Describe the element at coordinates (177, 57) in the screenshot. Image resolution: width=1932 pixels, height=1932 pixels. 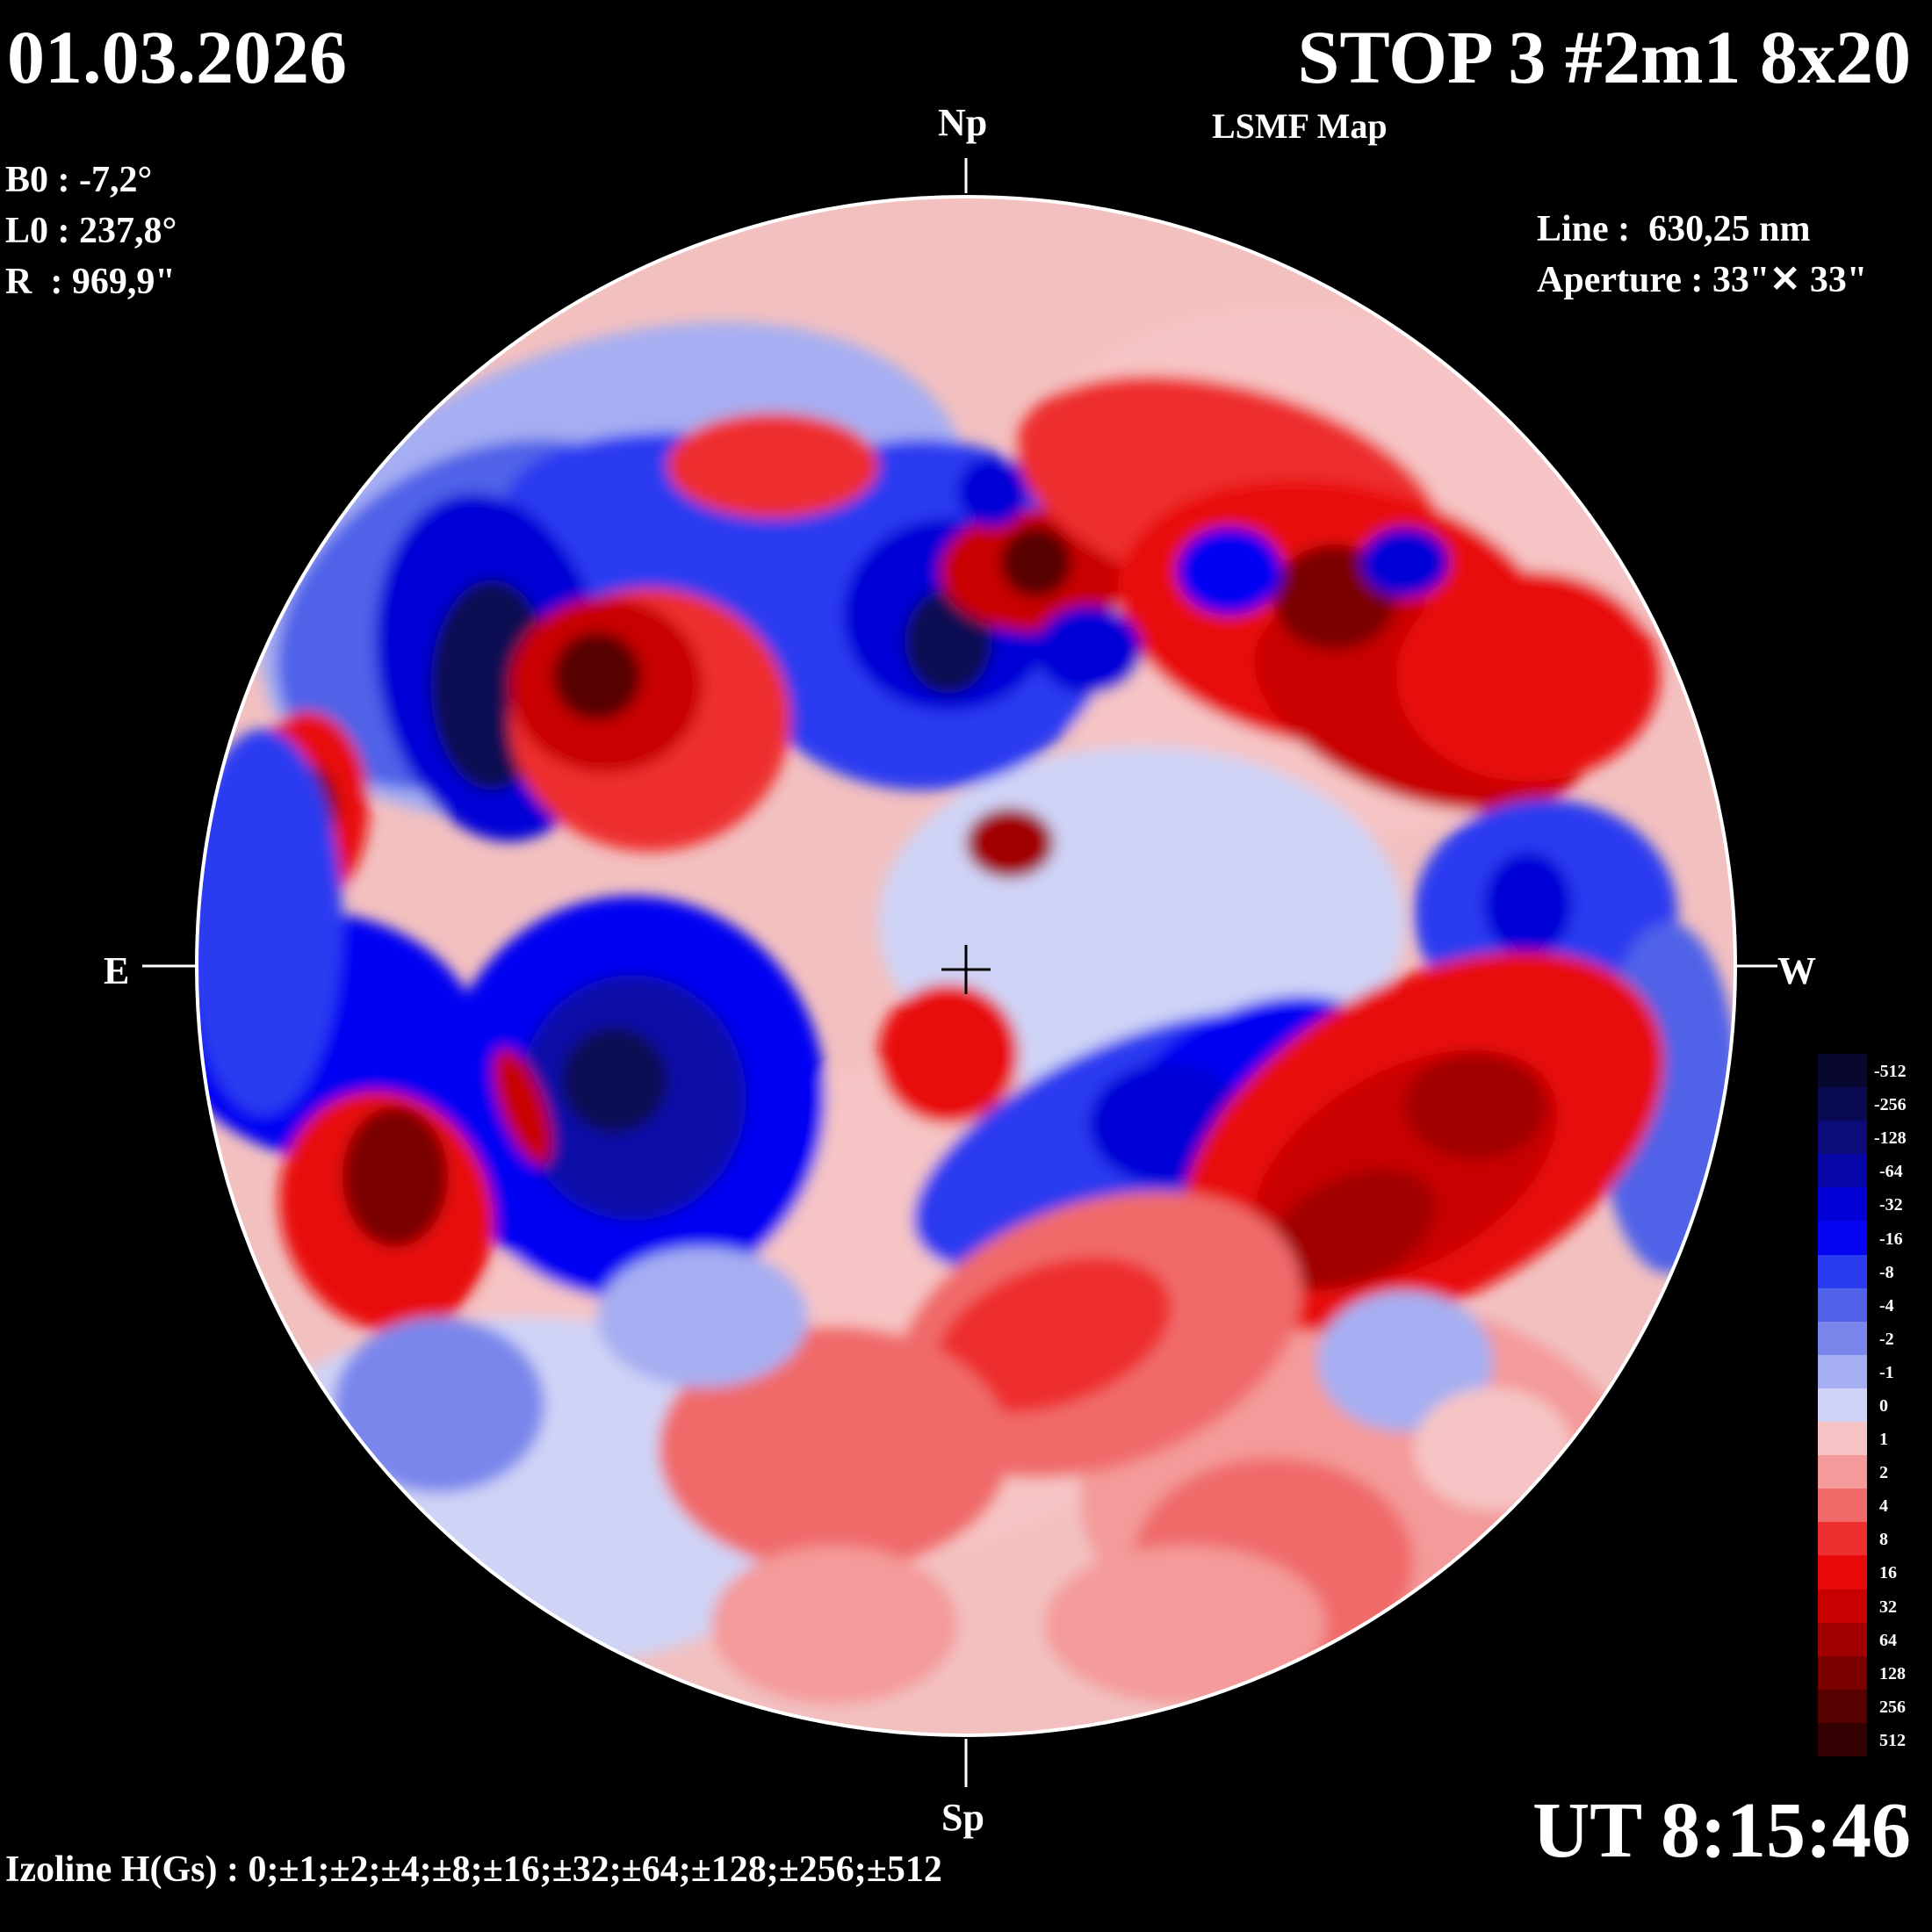
I see `observation-date: 01.03.2026` at that location.